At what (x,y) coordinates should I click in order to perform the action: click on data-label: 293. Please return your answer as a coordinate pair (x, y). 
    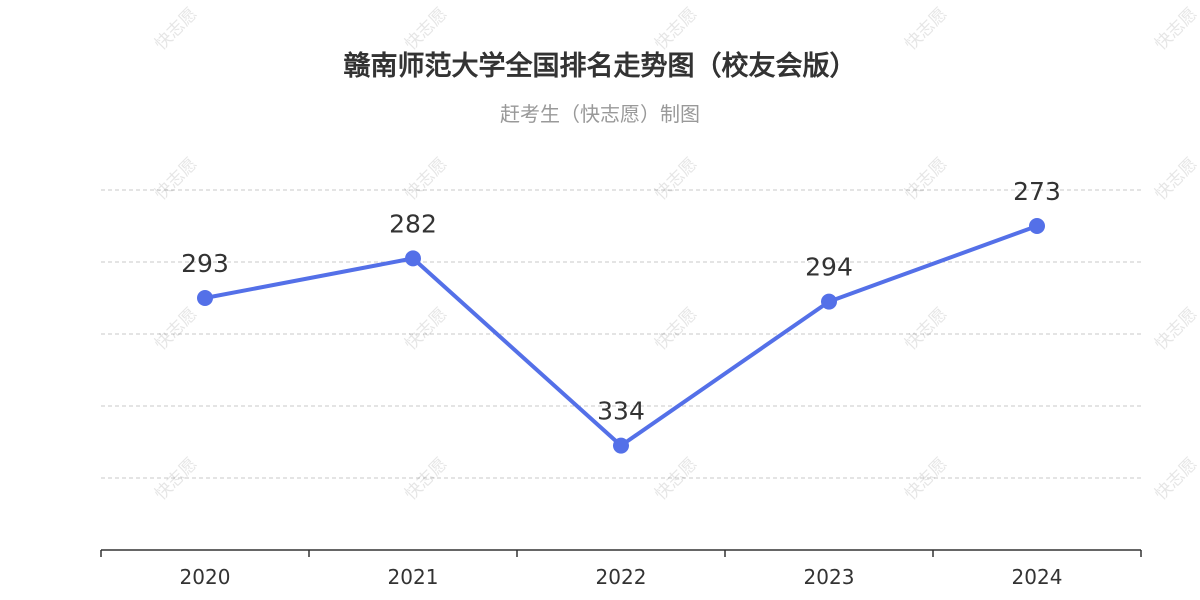
    Looking at the image, I should click on (205, 263).